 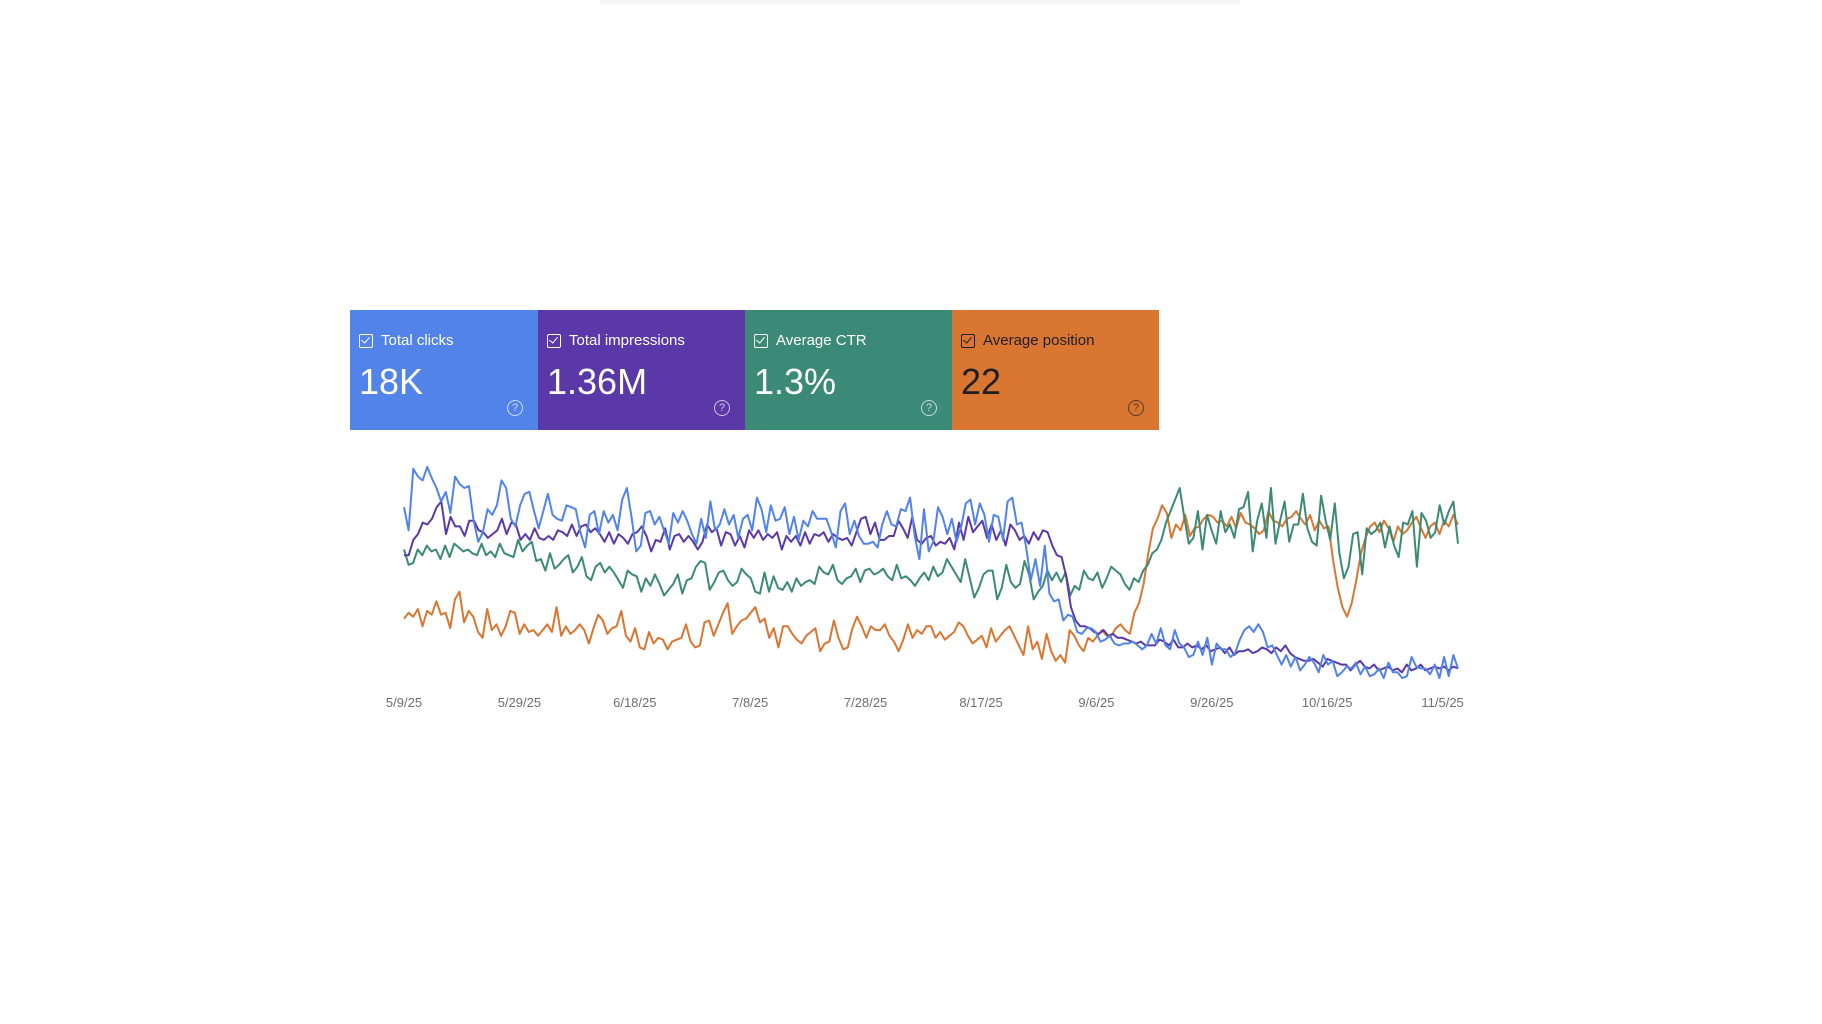 What do you see at coordinates (417, 340) in the screenshot?
I see `metric-label: Total clicks` at bounding box center [417, 340].